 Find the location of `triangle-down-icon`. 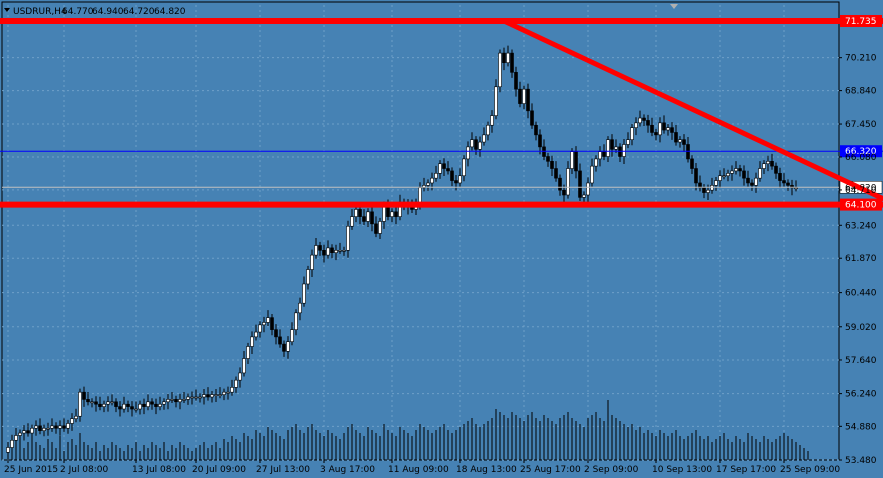

triangle-down-icon is located at coordinates (7, 10).